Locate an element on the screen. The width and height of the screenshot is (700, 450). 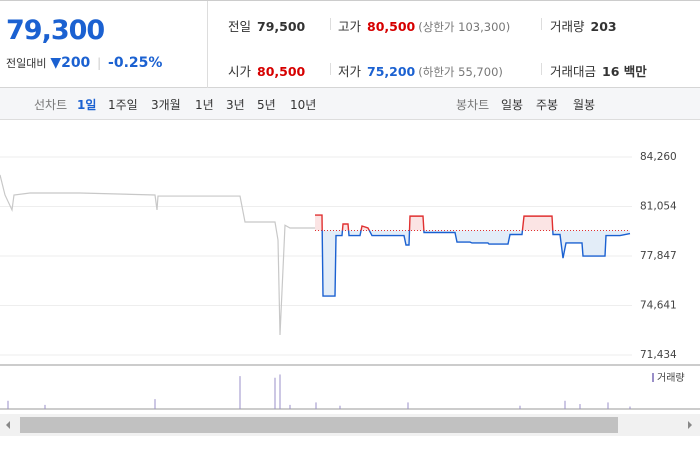
y-tick-label: 77,847 is located at coordinates (658, 256).